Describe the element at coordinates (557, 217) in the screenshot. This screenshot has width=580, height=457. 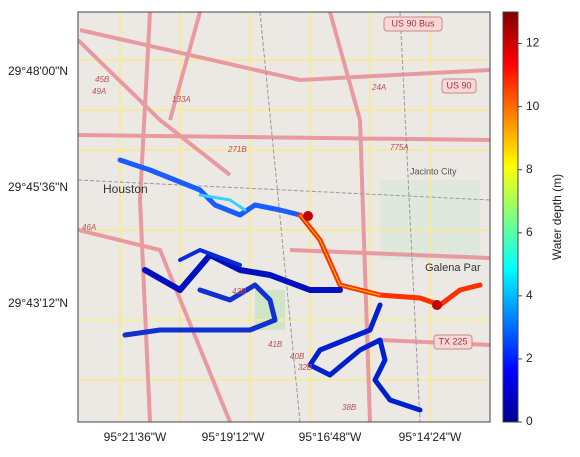
I see `colorbar-label: Water depth (m)` at that location.